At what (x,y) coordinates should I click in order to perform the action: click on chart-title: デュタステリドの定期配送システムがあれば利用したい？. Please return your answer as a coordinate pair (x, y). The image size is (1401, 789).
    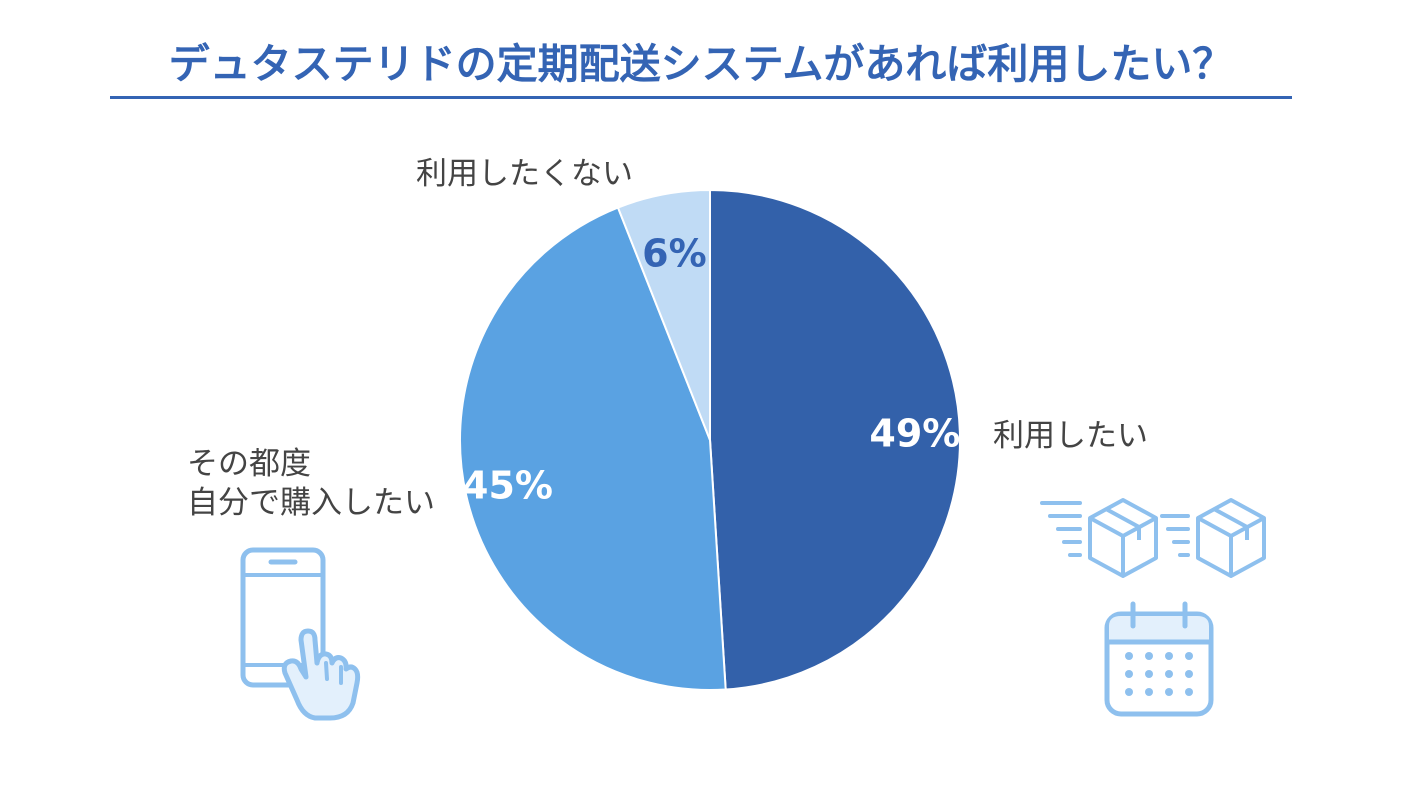
    Looking at the image, I should click on (701, 64).